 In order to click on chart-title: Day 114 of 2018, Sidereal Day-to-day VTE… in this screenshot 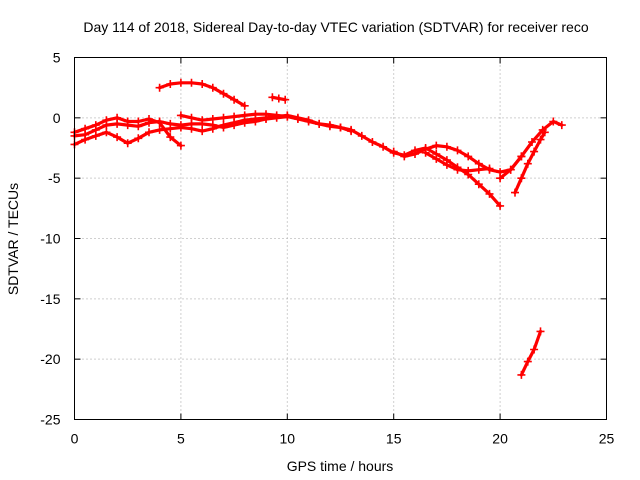, I will do `click(335, 27)`.